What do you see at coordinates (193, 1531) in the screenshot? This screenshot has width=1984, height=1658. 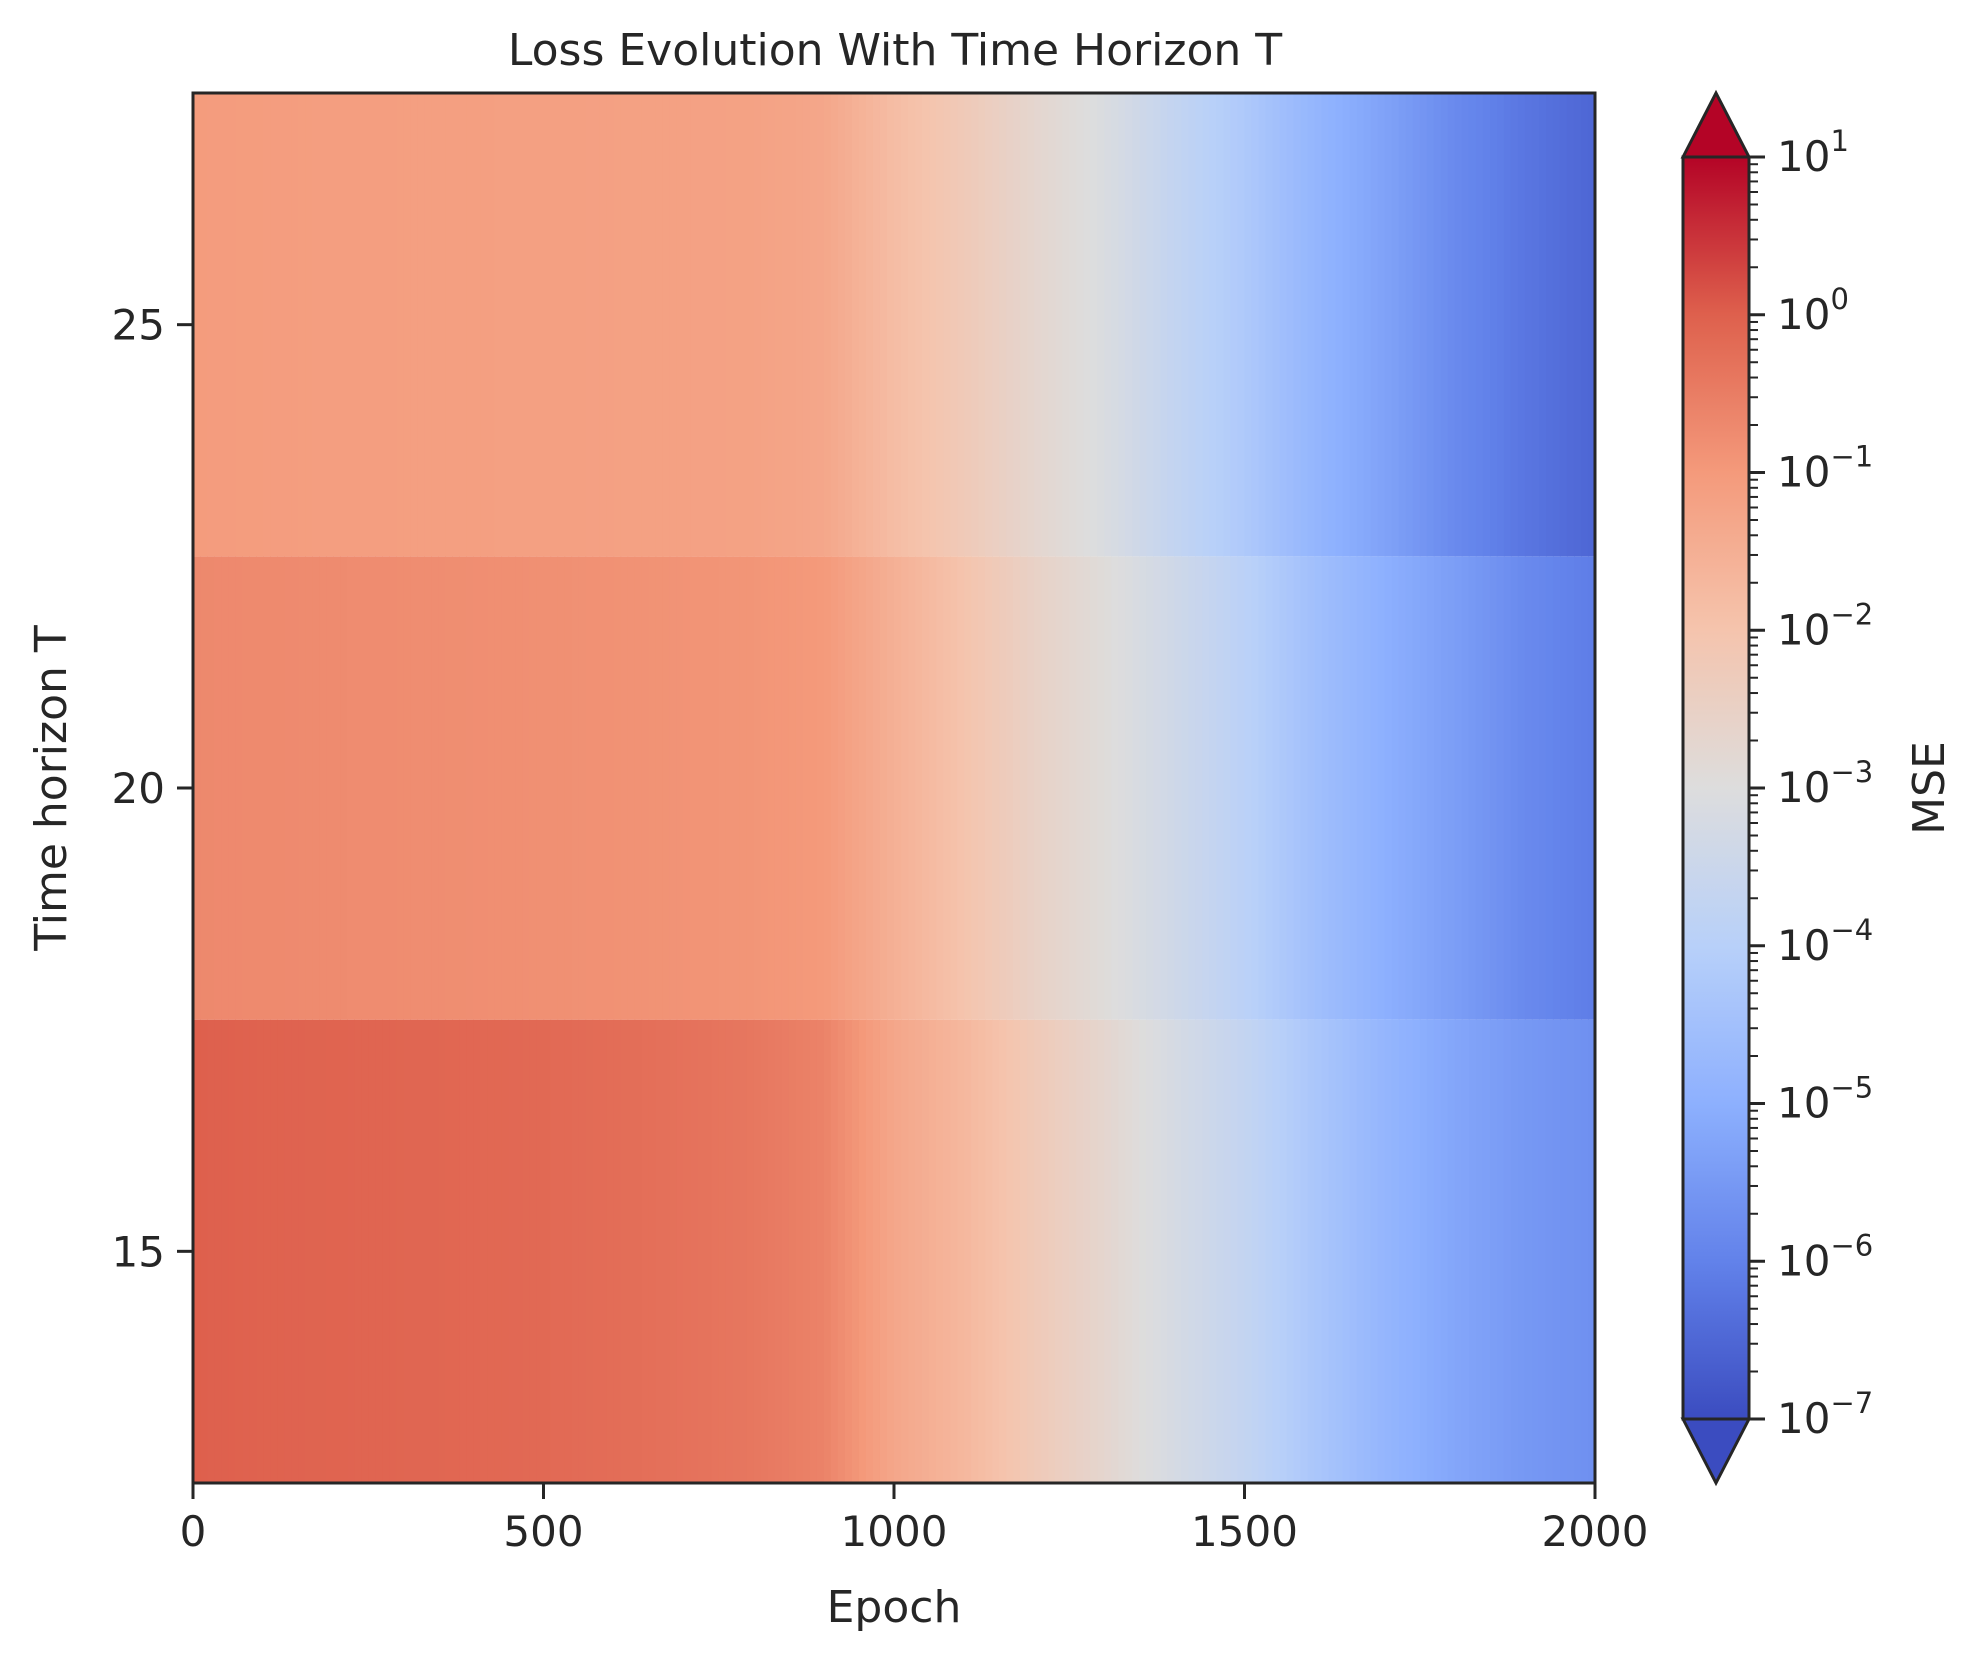 I see `x-tick-label: 0` at bounding box center [193, 1531].